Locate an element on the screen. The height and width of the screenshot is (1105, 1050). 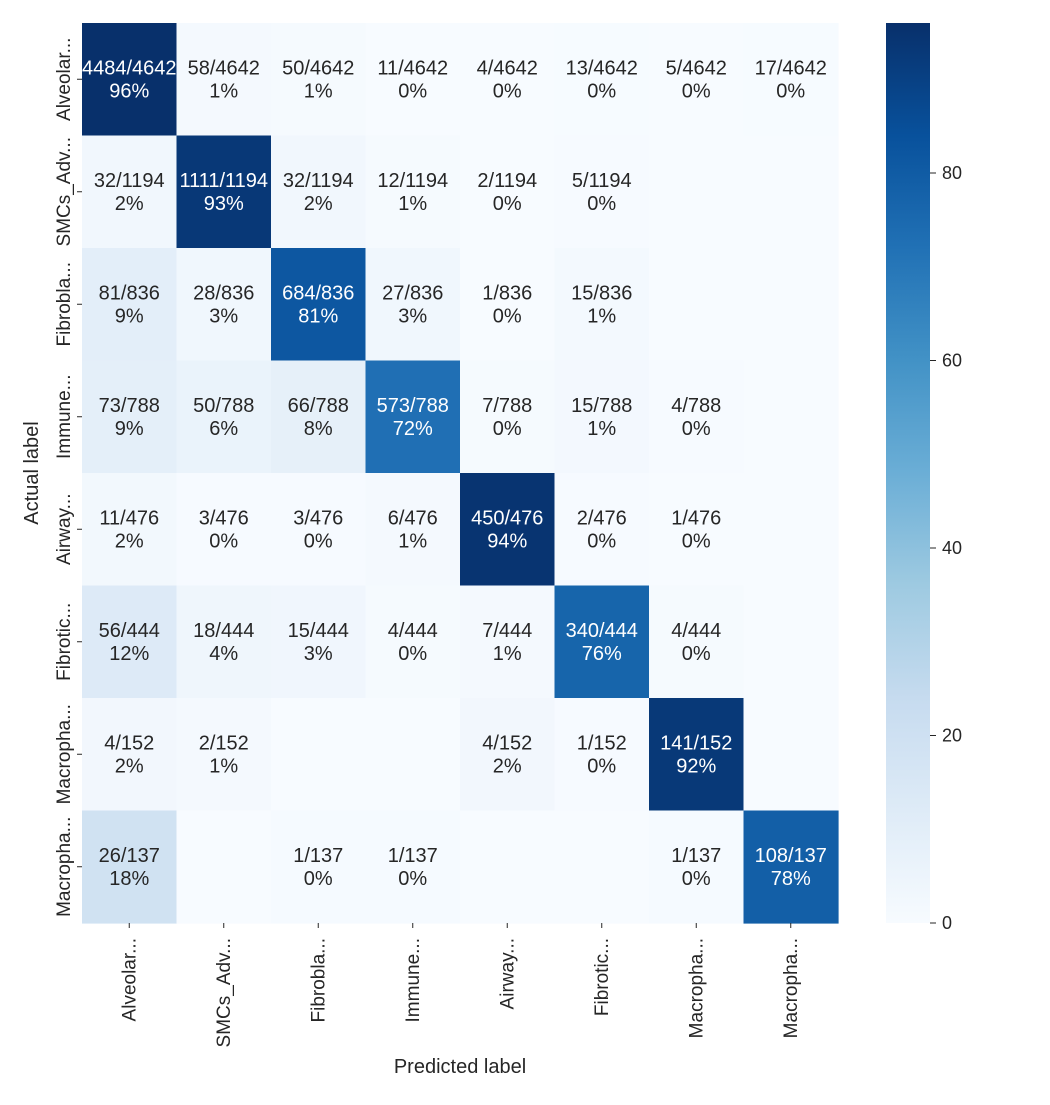
cell-count-text: 7/788 is located at coordinates (507, 406).